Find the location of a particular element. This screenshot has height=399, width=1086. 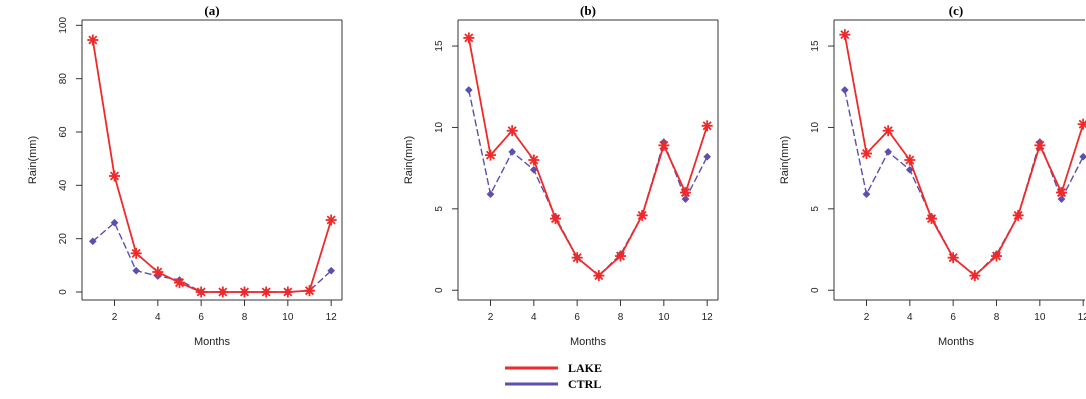

legend-label-lake: LAKE is located at coordinates (585, 368).